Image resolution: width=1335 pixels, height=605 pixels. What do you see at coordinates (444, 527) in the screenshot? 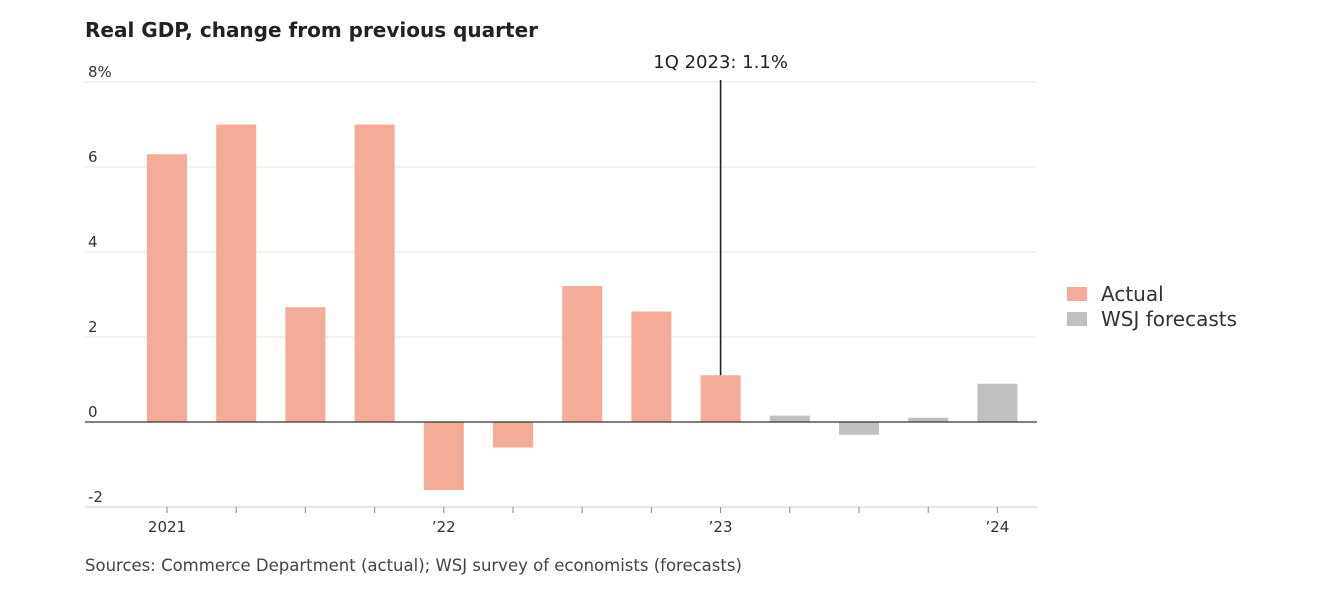
I see `x-tick-label: ’22` at bounding box center [444, 527].